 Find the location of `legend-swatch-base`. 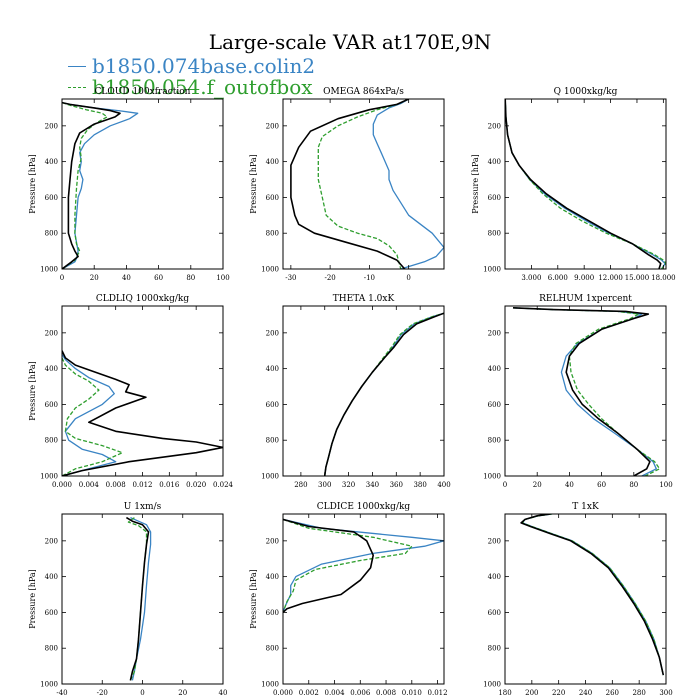

legend-swatch-base is located at coordinates (77, 66).